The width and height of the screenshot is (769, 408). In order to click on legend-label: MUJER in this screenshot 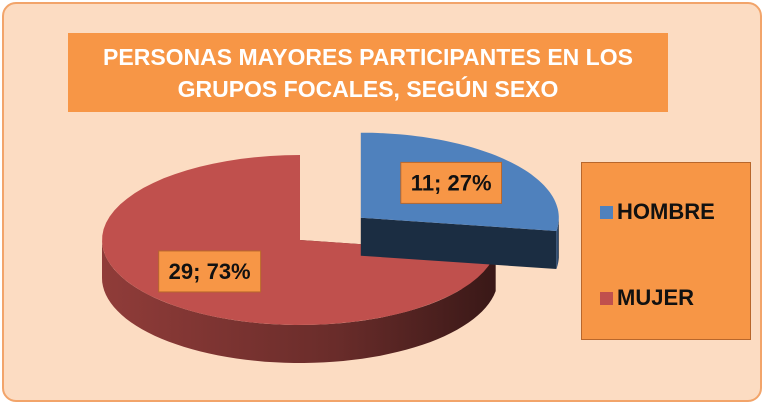, I will do `click(656, 297)`.